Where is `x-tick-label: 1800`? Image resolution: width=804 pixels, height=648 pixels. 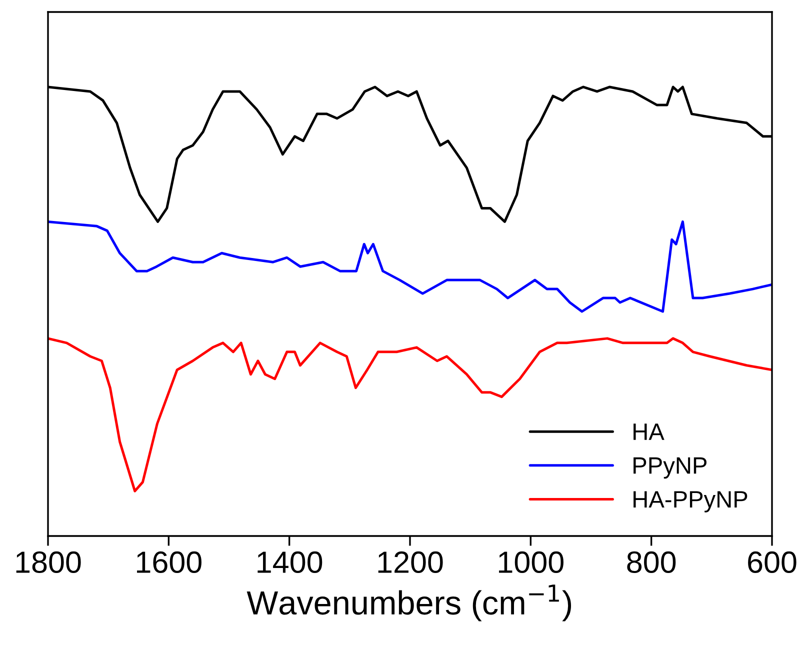
x-tick-label: 1800 is located at coordinates (48, 562).